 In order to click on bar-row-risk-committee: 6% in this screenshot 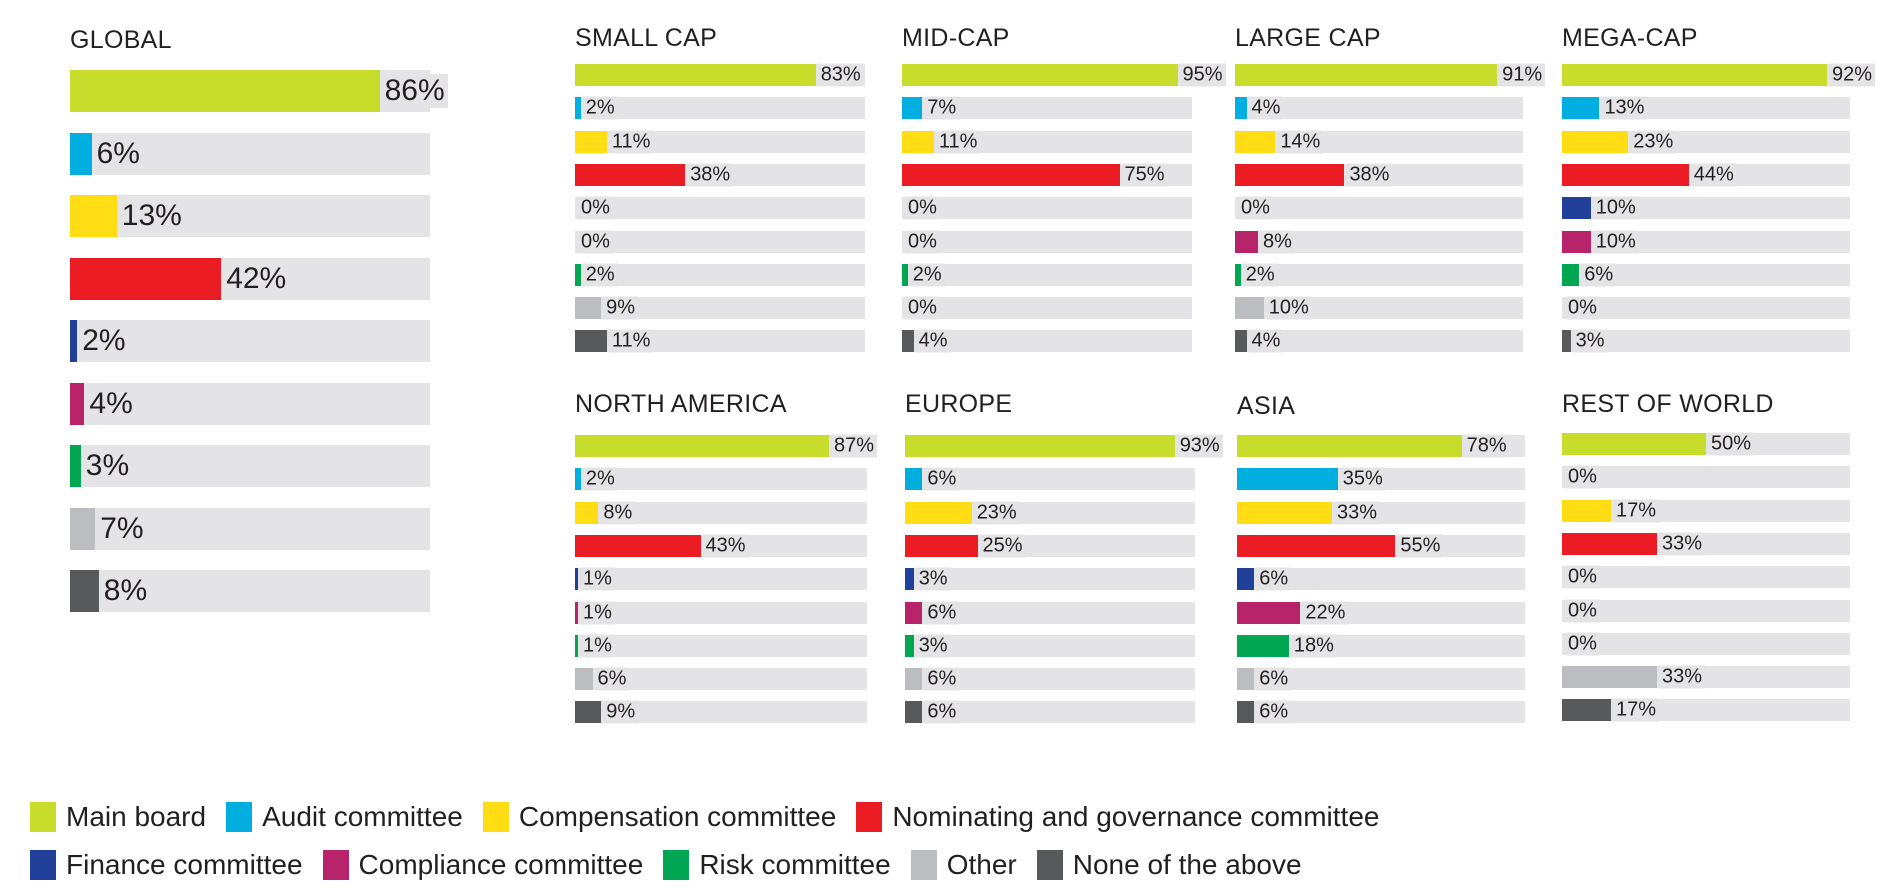, I will do `click(1706, 275)`.